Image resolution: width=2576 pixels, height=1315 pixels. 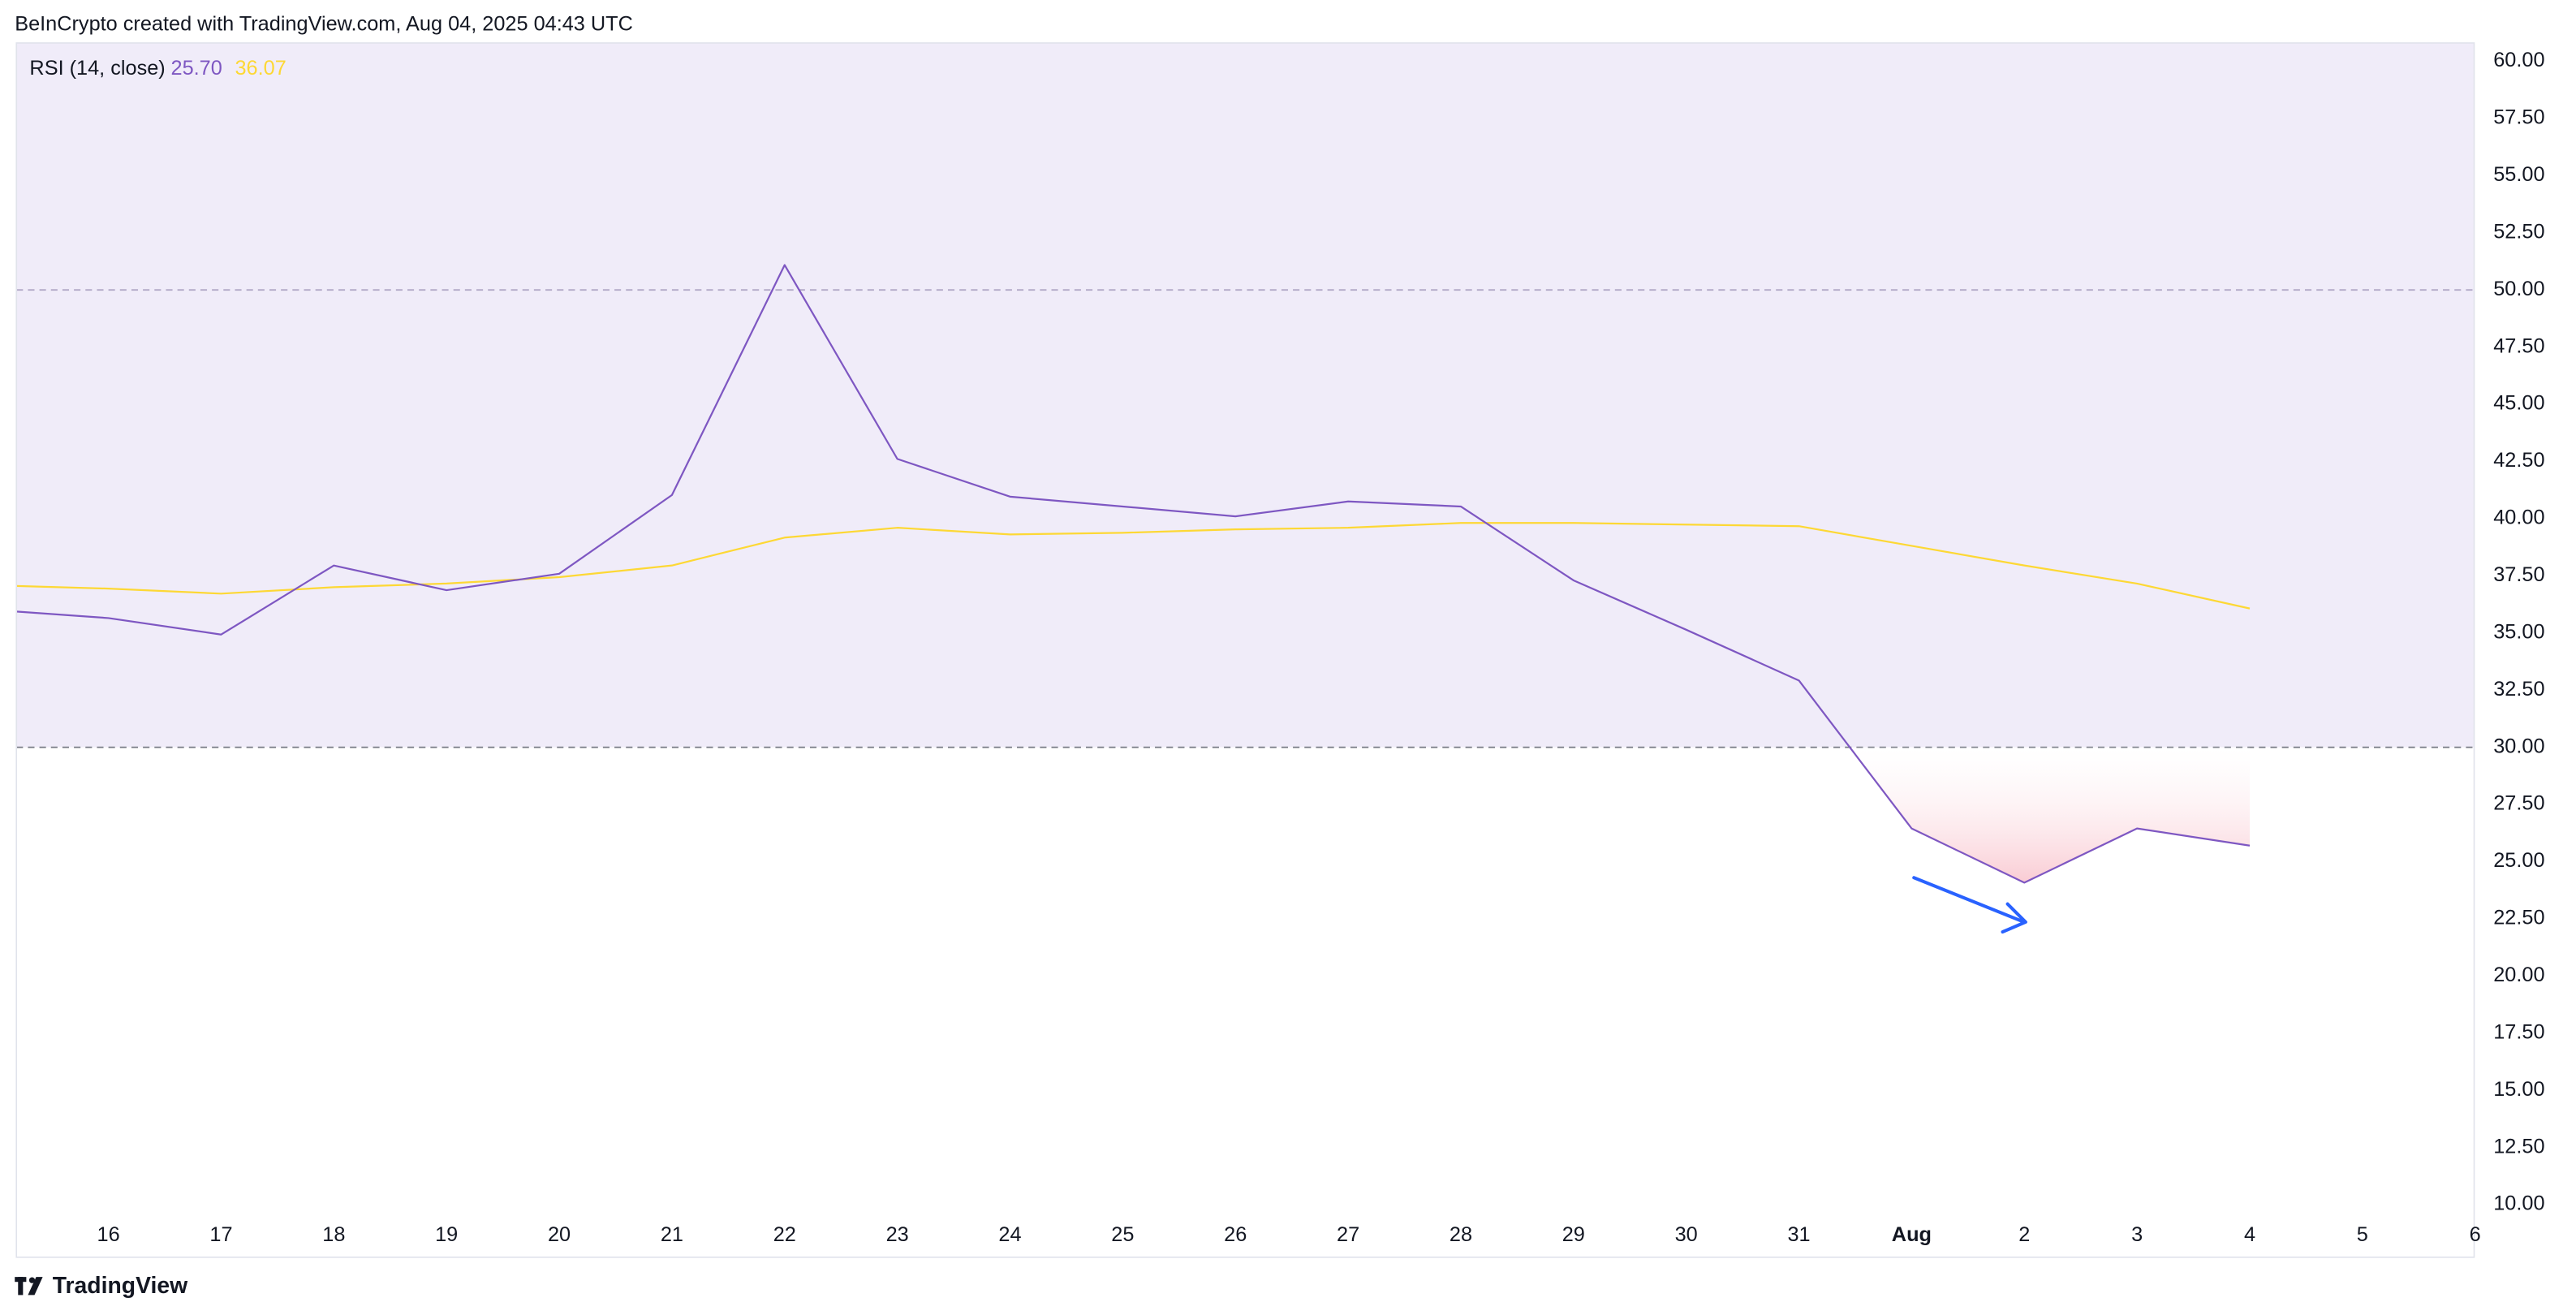 What do you see at coordinates (2518, 804) in the screenshot?
I see `y-tick-label: 27.50` at bounding box center [2518, 804].